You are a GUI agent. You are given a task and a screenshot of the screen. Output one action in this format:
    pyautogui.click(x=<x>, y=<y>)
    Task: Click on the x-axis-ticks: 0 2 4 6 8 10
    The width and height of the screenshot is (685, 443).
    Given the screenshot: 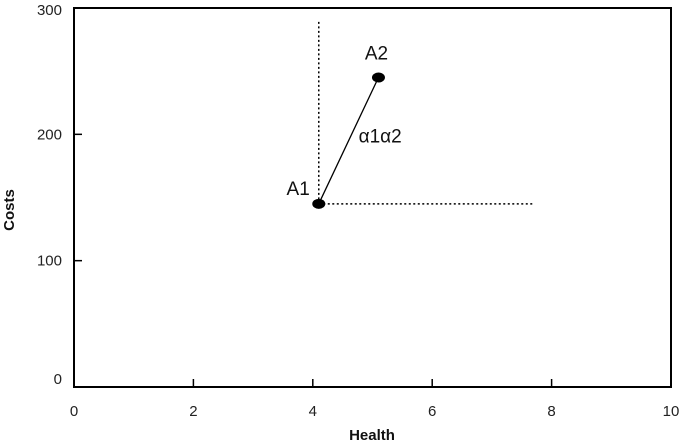 What is the action you would take?
    pyautogui.click(x=375, y=399)
    